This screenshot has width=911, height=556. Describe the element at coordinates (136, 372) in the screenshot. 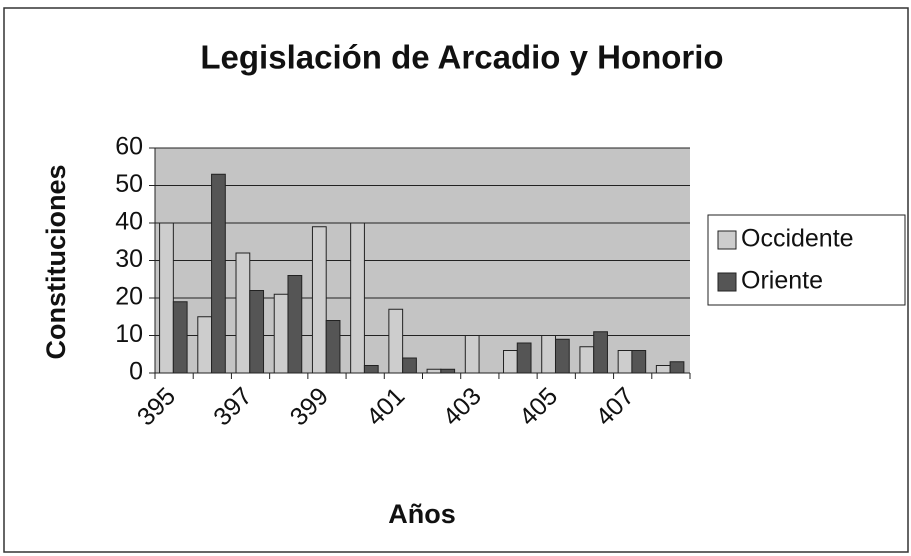

I see `y-tick-label: 0` at that location.